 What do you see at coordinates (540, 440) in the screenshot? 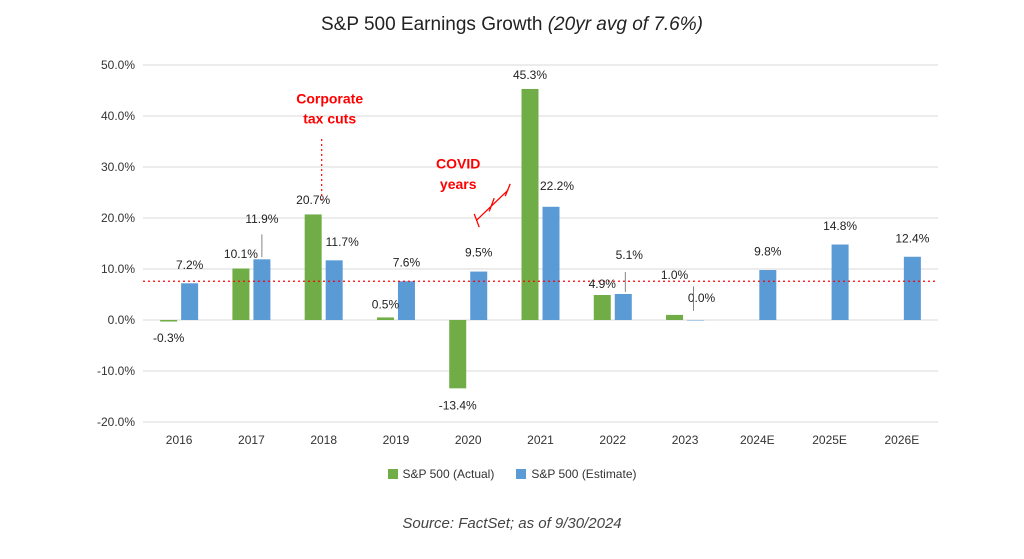
I see `x-tick-label: 2021` at bounding box center [540, 440].